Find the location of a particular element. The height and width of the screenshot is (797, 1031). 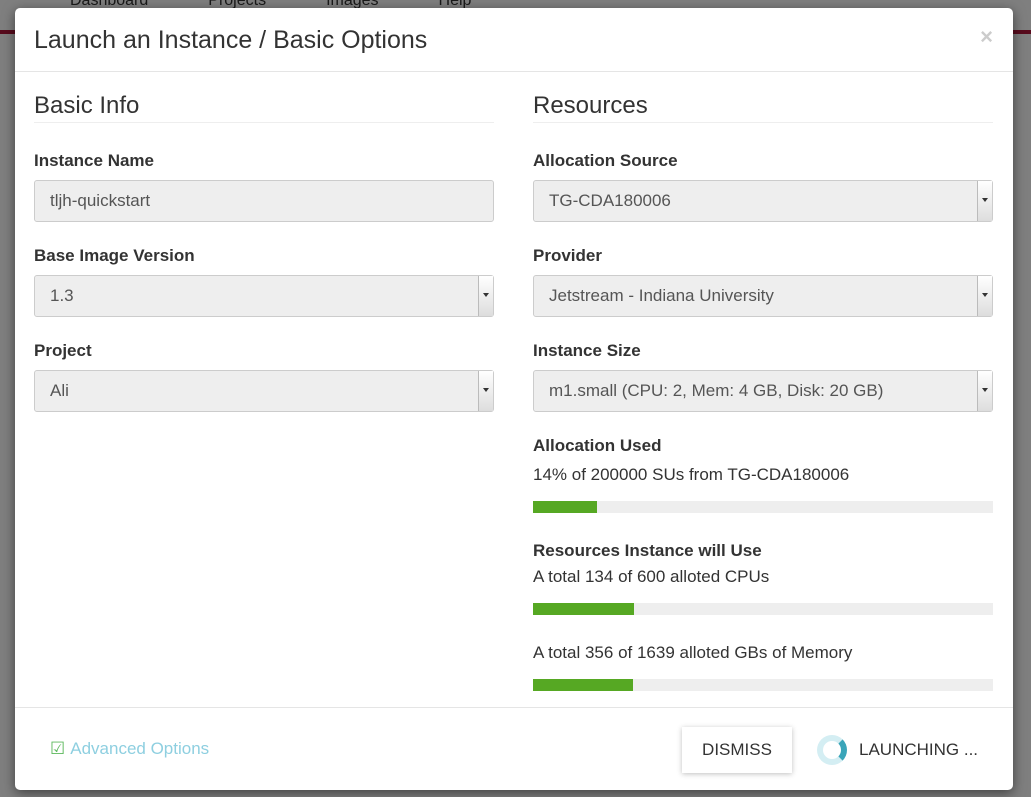

mem-fill is located at coordinates (583, 685).